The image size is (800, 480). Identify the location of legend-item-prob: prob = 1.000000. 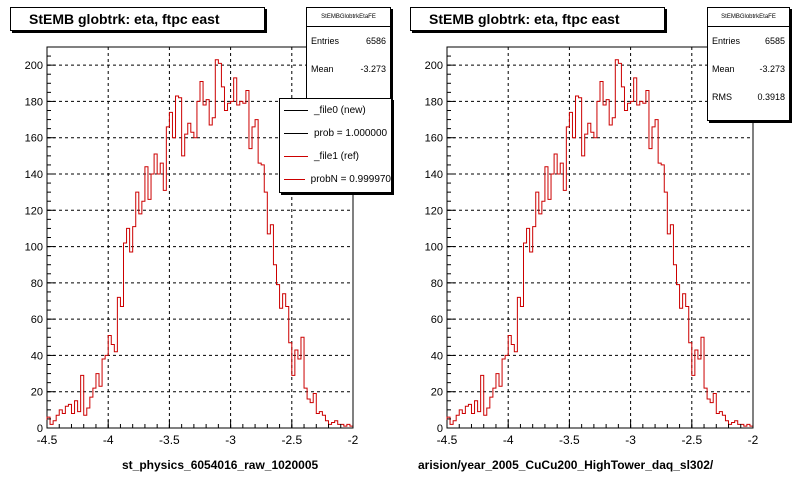
(335, 133).